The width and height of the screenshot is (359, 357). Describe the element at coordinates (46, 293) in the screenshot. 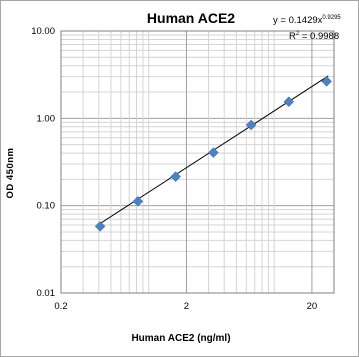

I see `y-tick-label: 0.01` at that location.